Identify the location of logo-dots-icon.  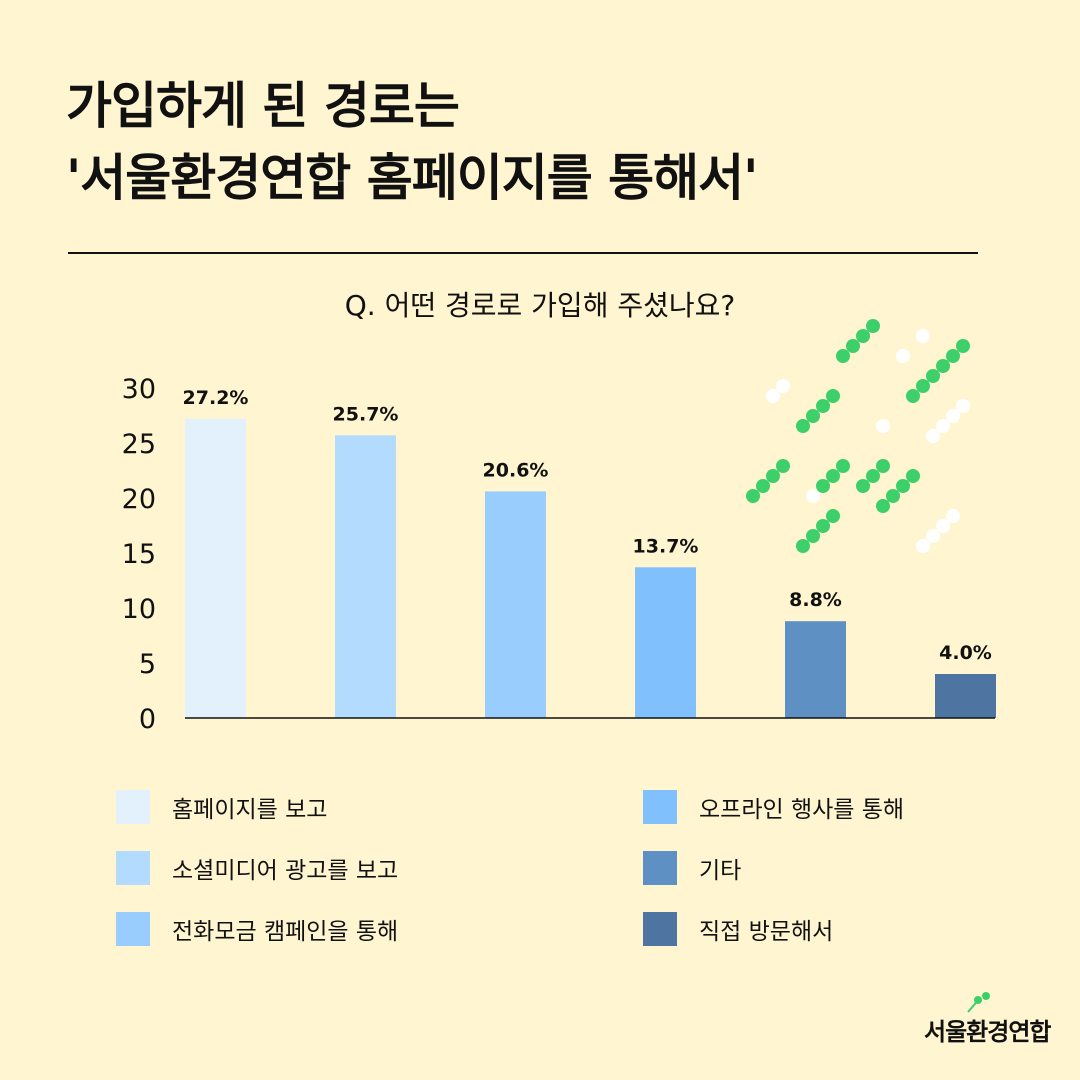
(978, 1002).